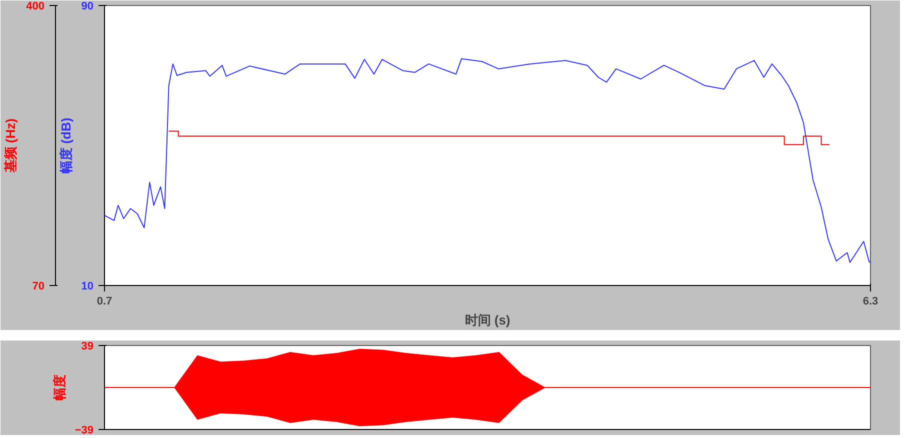 This screenshot has height=438, width=924. What do you see at coordinates (104, 302) in the screenshot?
I see `x-tick-label: 0.7` at bounding box center [104, 302].